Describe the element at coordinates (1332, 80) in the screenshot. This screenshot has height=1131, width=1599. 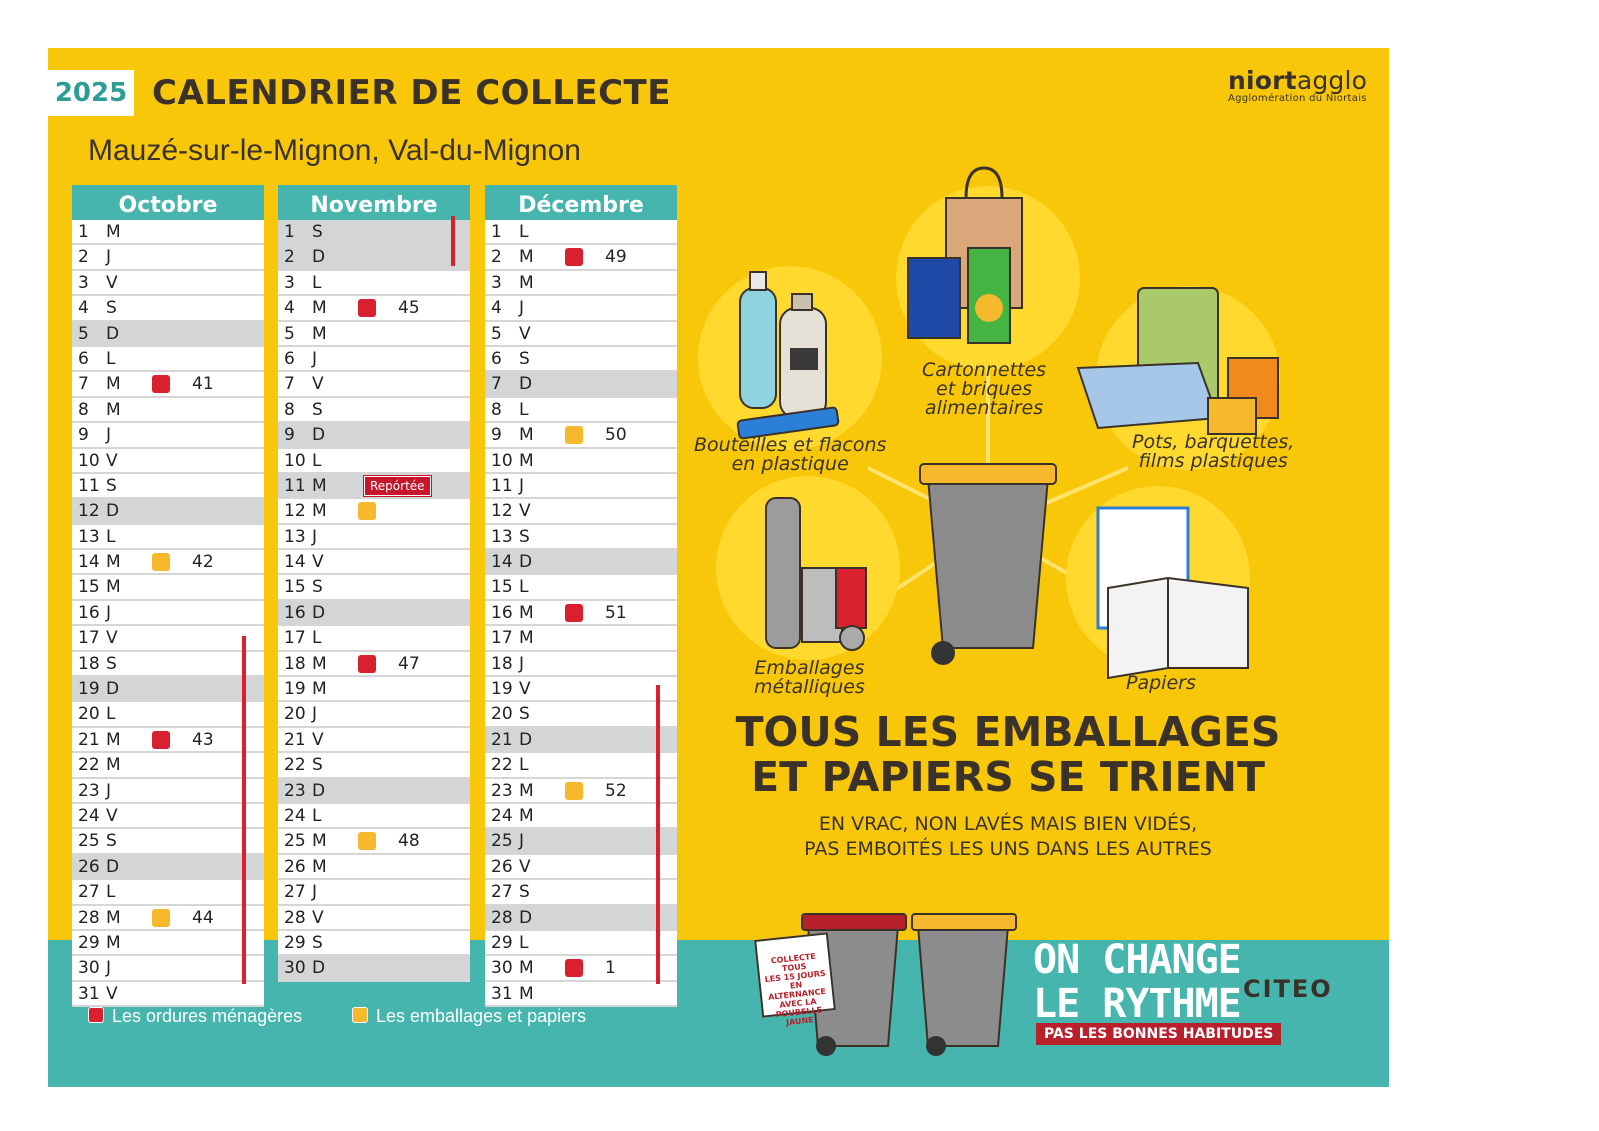
I see `brand-light: agglo` at that location.